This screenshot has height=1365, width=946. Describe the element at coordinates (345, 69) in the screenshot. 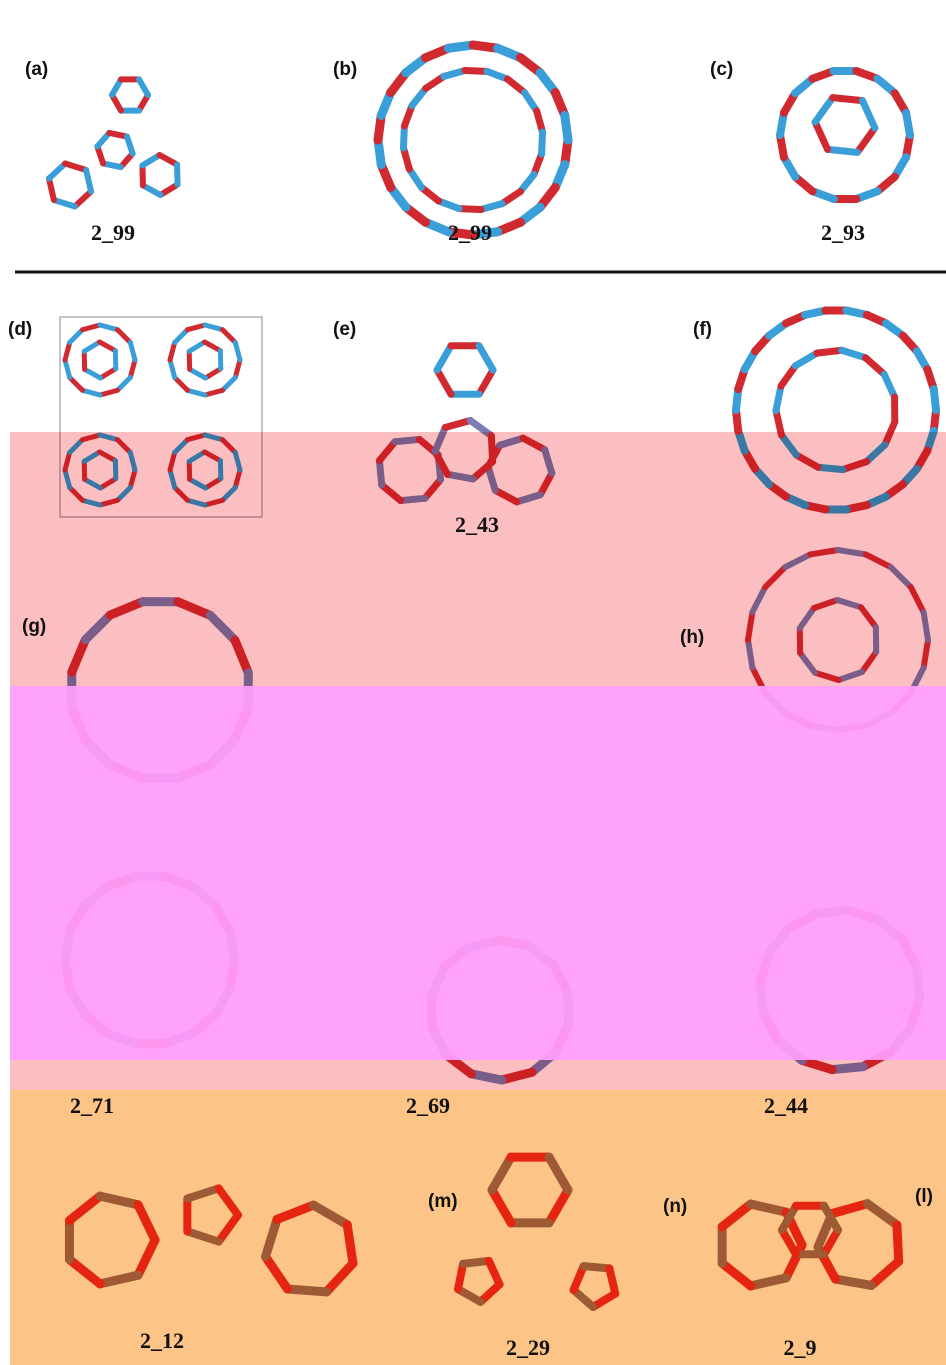

I see `panel-label: (b)` at that location.